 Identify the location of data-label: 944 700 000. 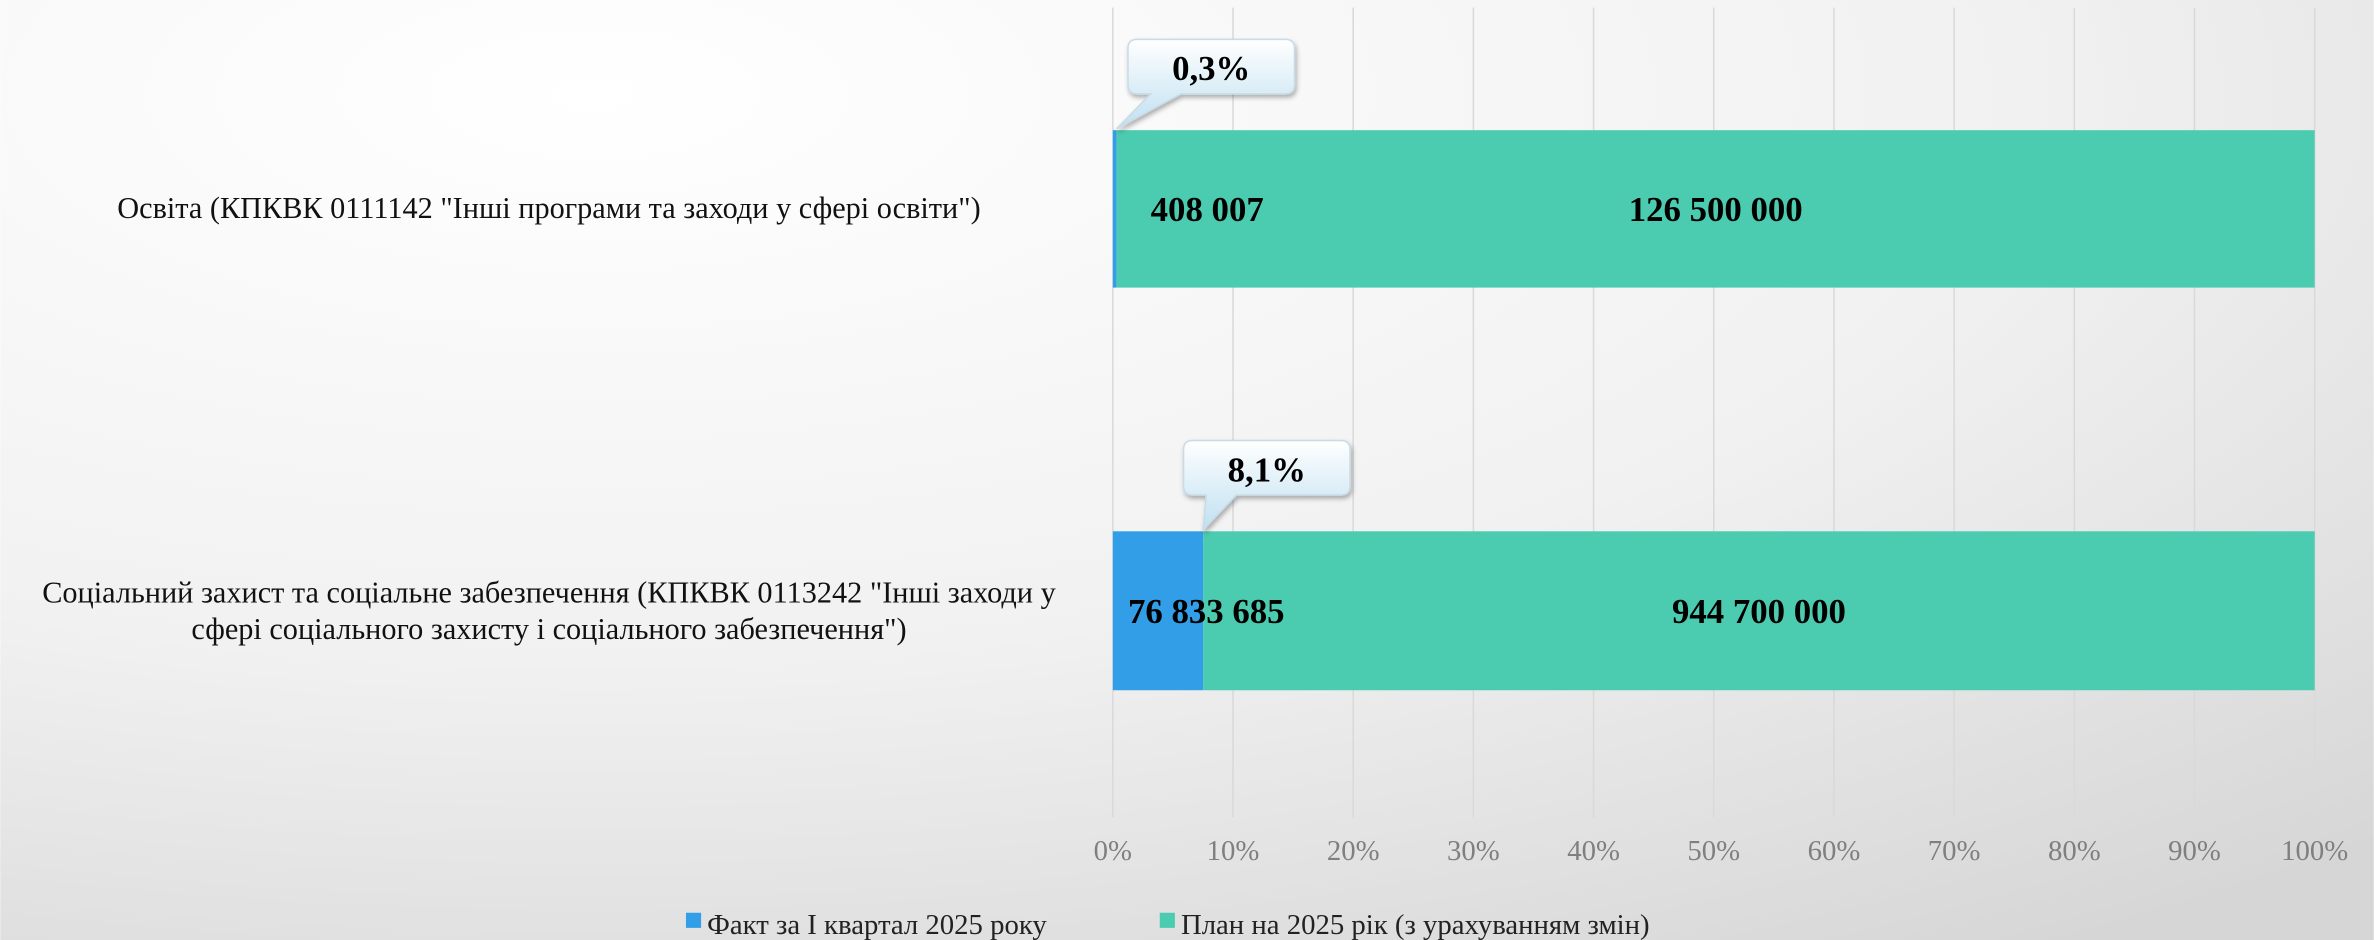
(1759, 611).